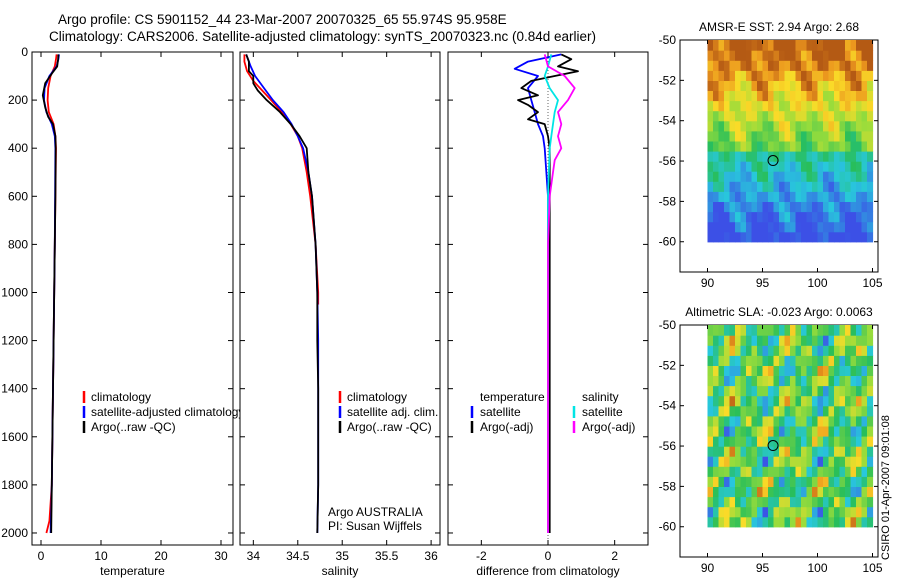 This screenshot has height=580, width=900. I want to click on difference-xlabel: difference from climatology, so click(547, 571).